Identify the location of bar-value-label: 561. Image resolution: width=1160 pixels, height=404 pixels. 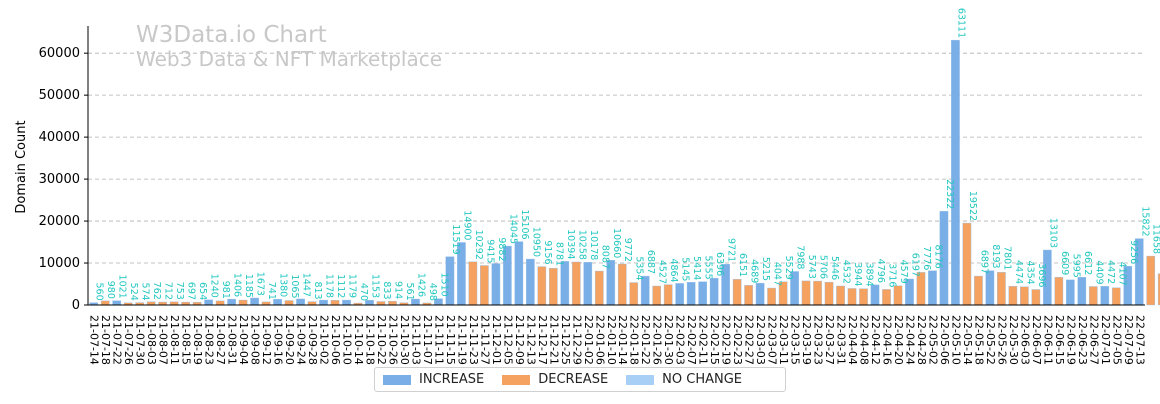
(409, 292).